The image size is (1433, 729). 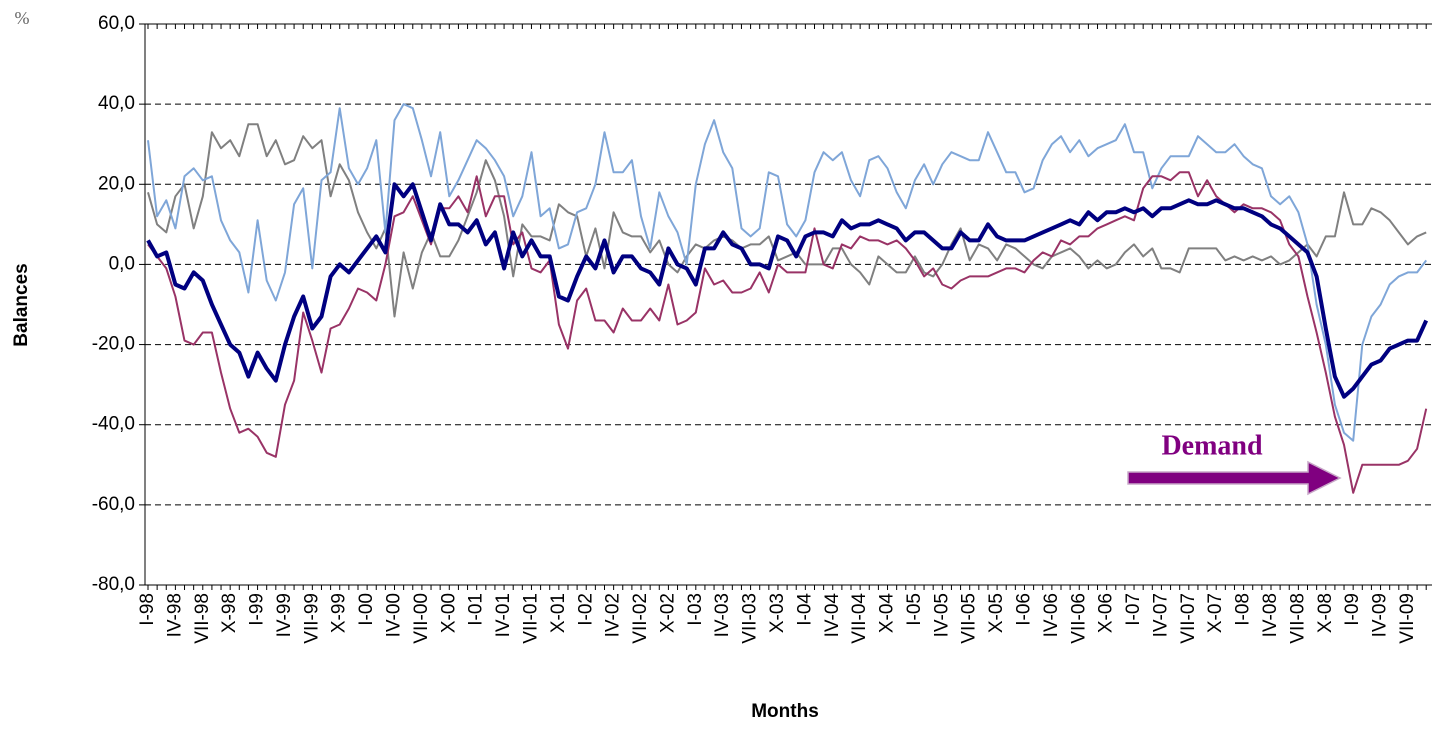 I want to click on y-tick-label: 40,0, so click(x=116, y=103).